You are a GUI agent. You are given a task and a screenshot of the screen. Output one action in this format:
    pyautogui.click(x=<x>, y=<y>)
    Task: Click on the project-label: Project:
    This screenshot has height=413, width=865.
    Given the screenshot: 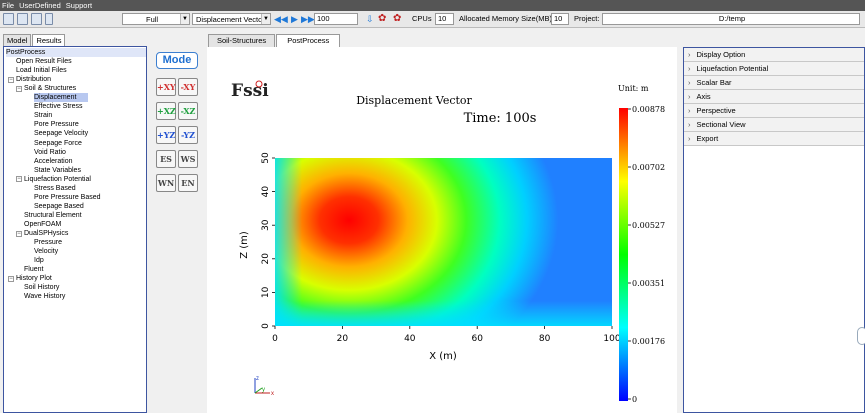 What is the action you would take?
    pyautogui.click(x=587, y=18)
    